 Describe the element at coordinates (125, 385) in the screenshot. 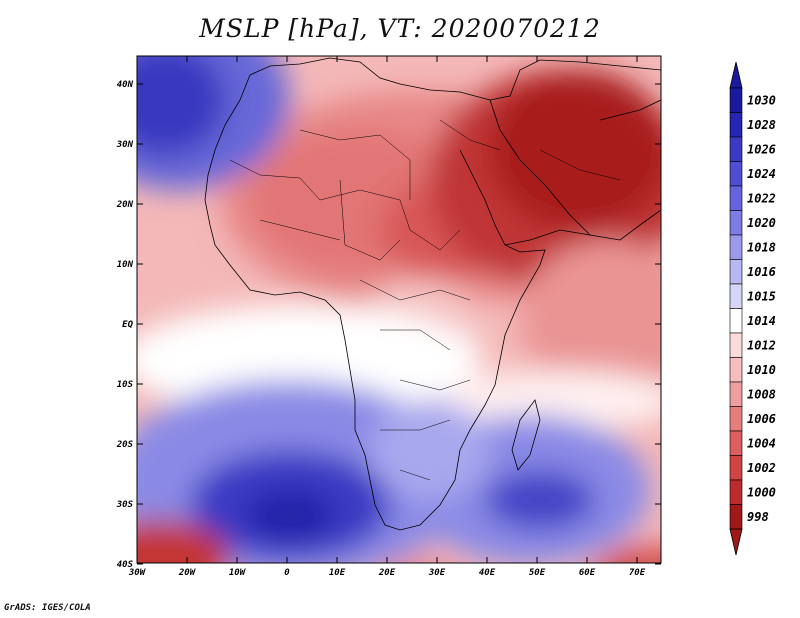

I see `lat-label: 10S` at that location.